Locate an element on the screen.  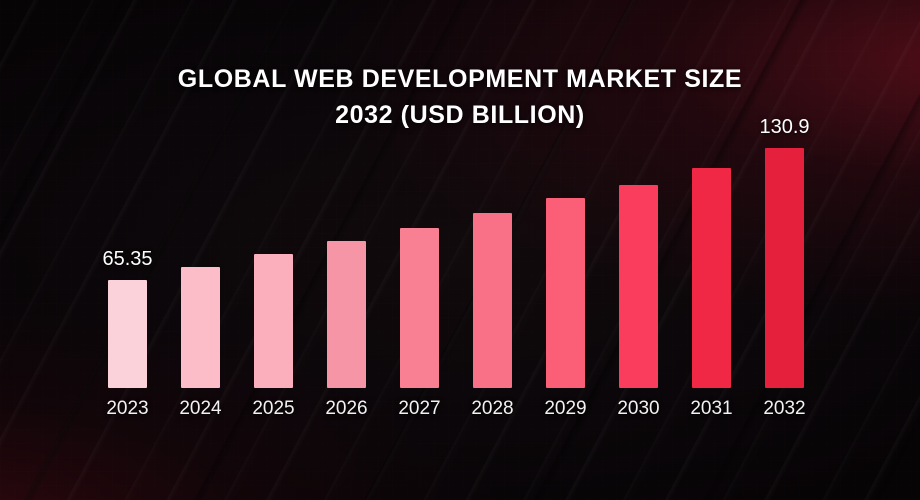
bar-2024 is located at coordinates (200, 327).